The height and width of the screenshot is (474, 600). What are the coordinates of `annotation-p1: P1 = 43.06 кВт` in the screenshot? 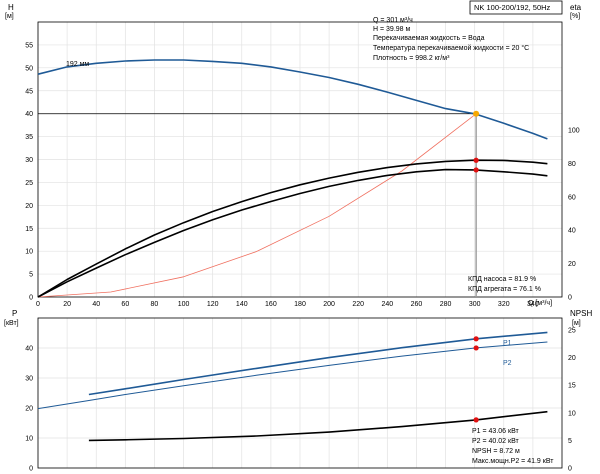 It's located at (496, 431).